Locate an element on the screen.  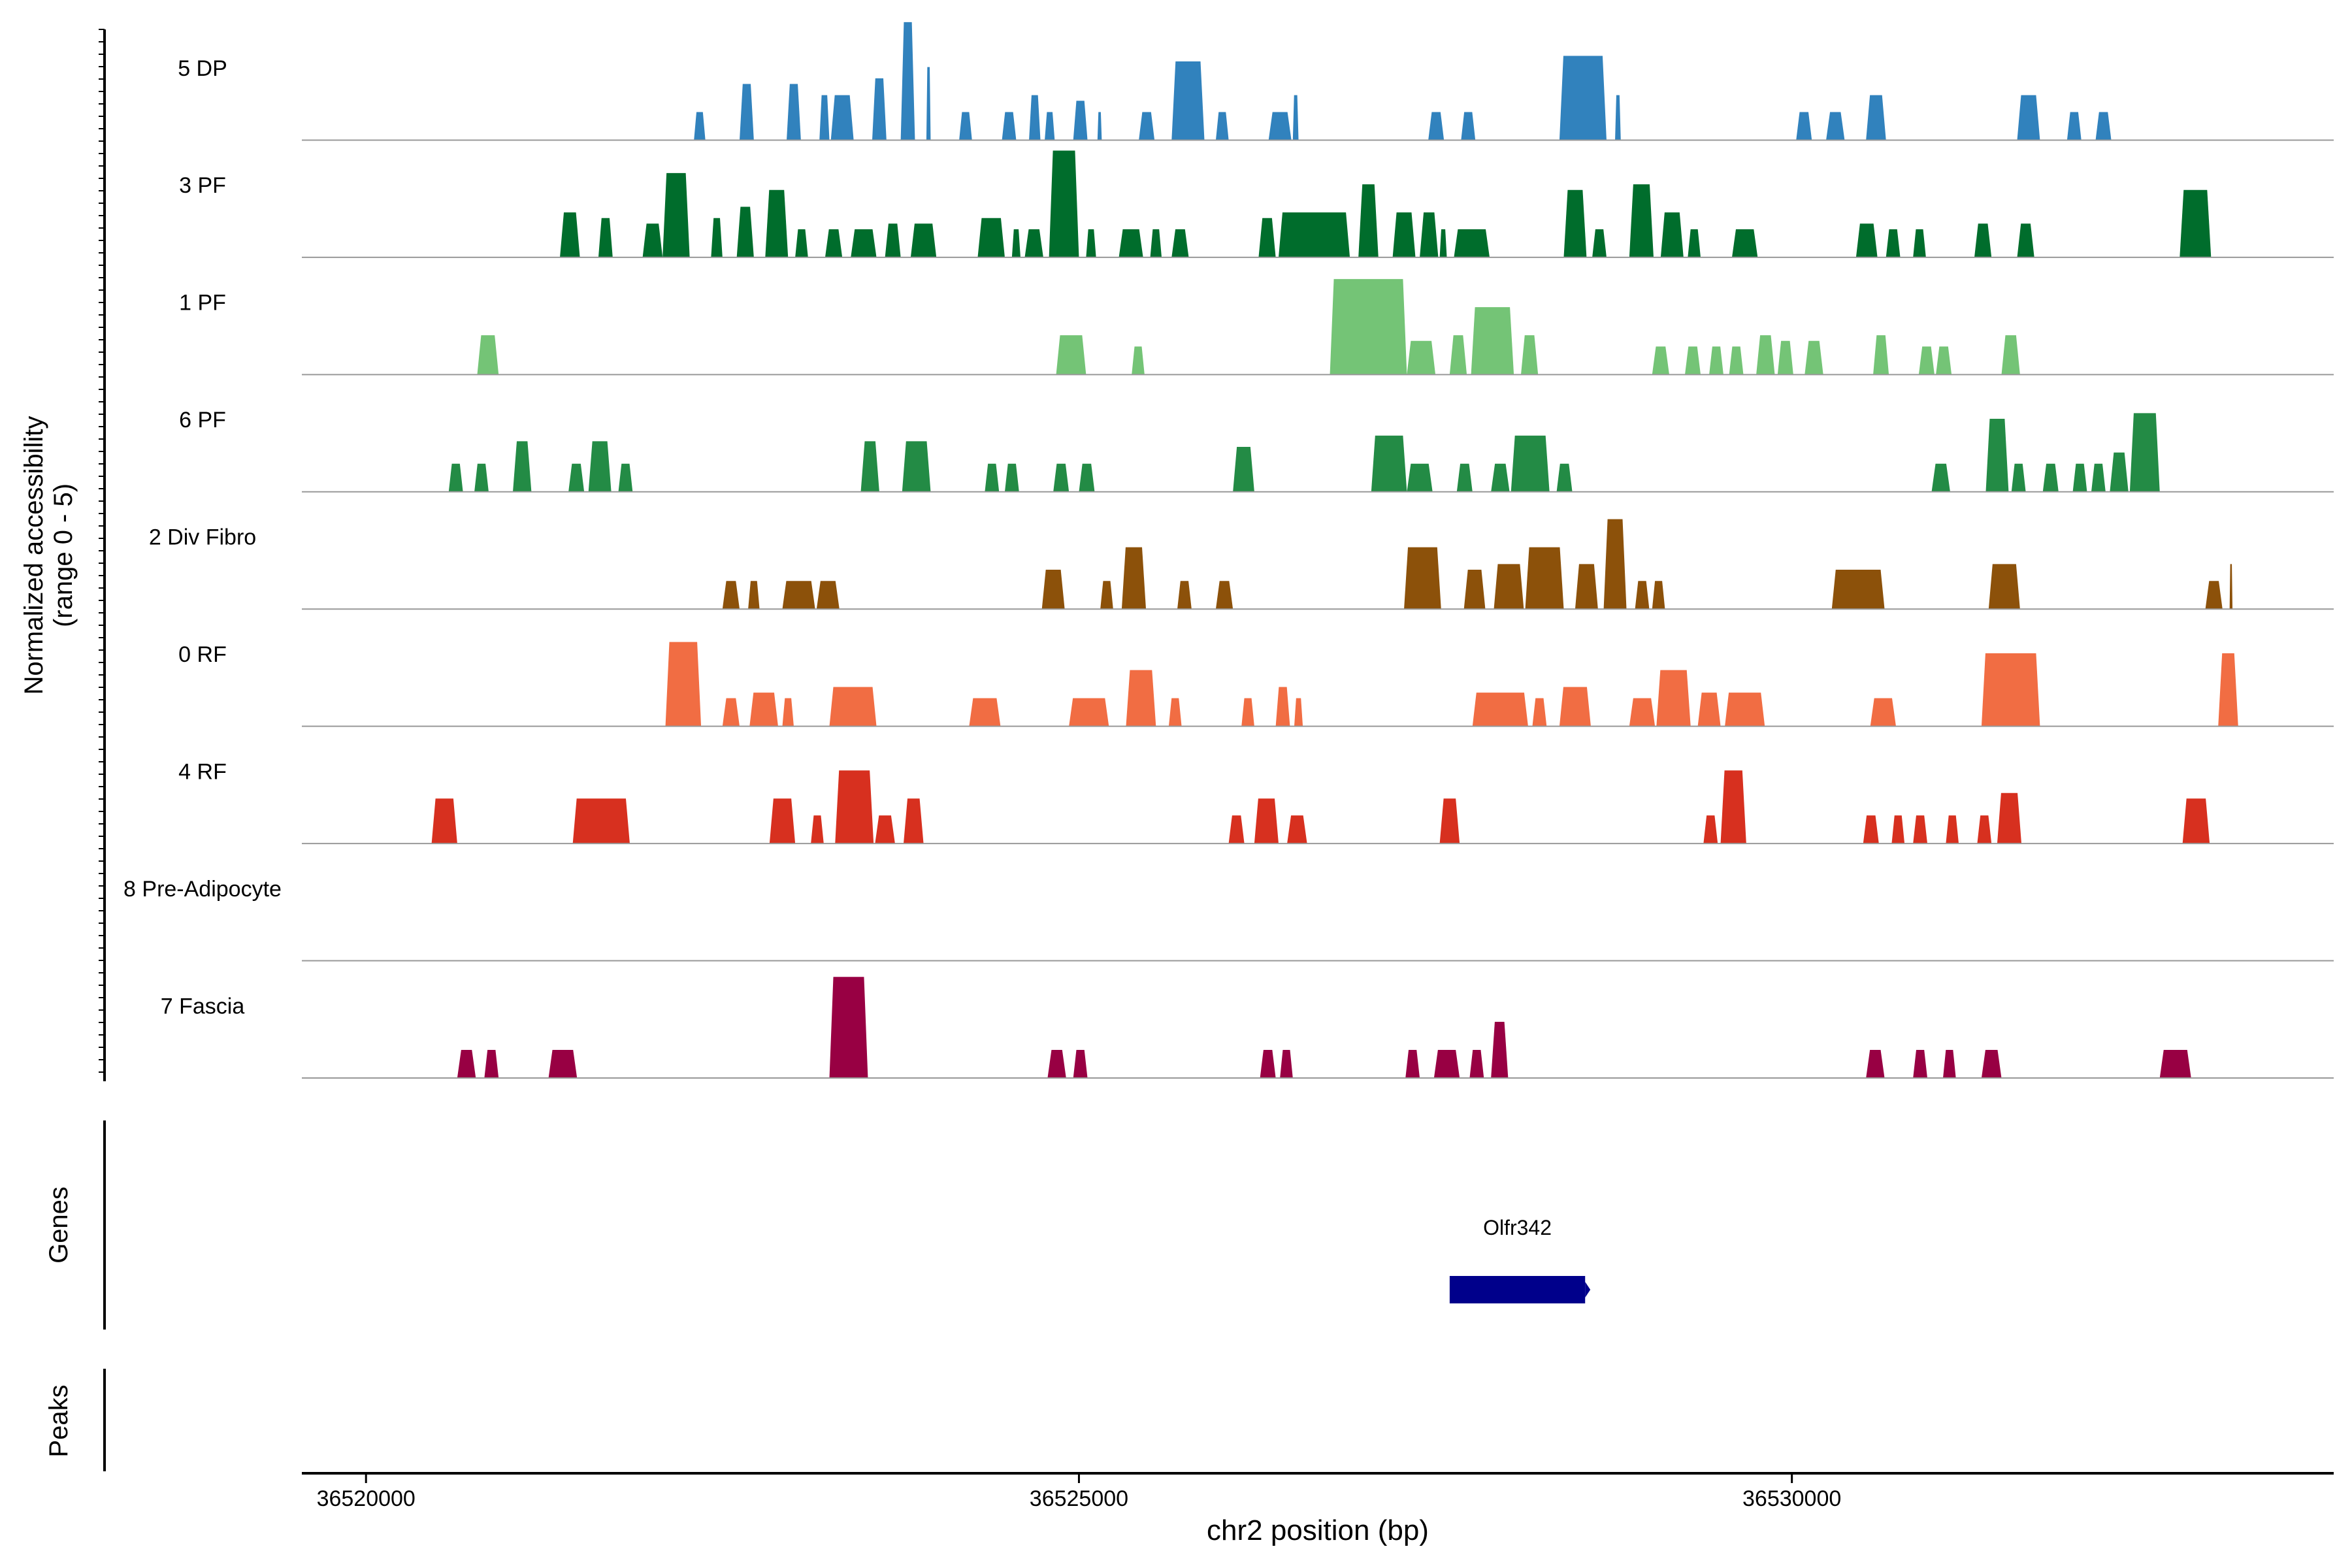
track-0-rf: 0 RF is located at coordinates (1256, 684).